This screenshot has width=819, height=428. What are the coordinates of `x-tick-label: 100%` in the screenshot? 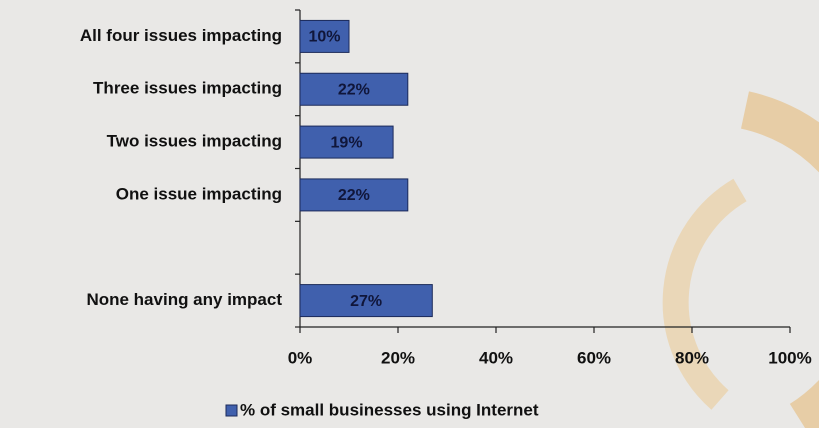 It's located at (789, 357).